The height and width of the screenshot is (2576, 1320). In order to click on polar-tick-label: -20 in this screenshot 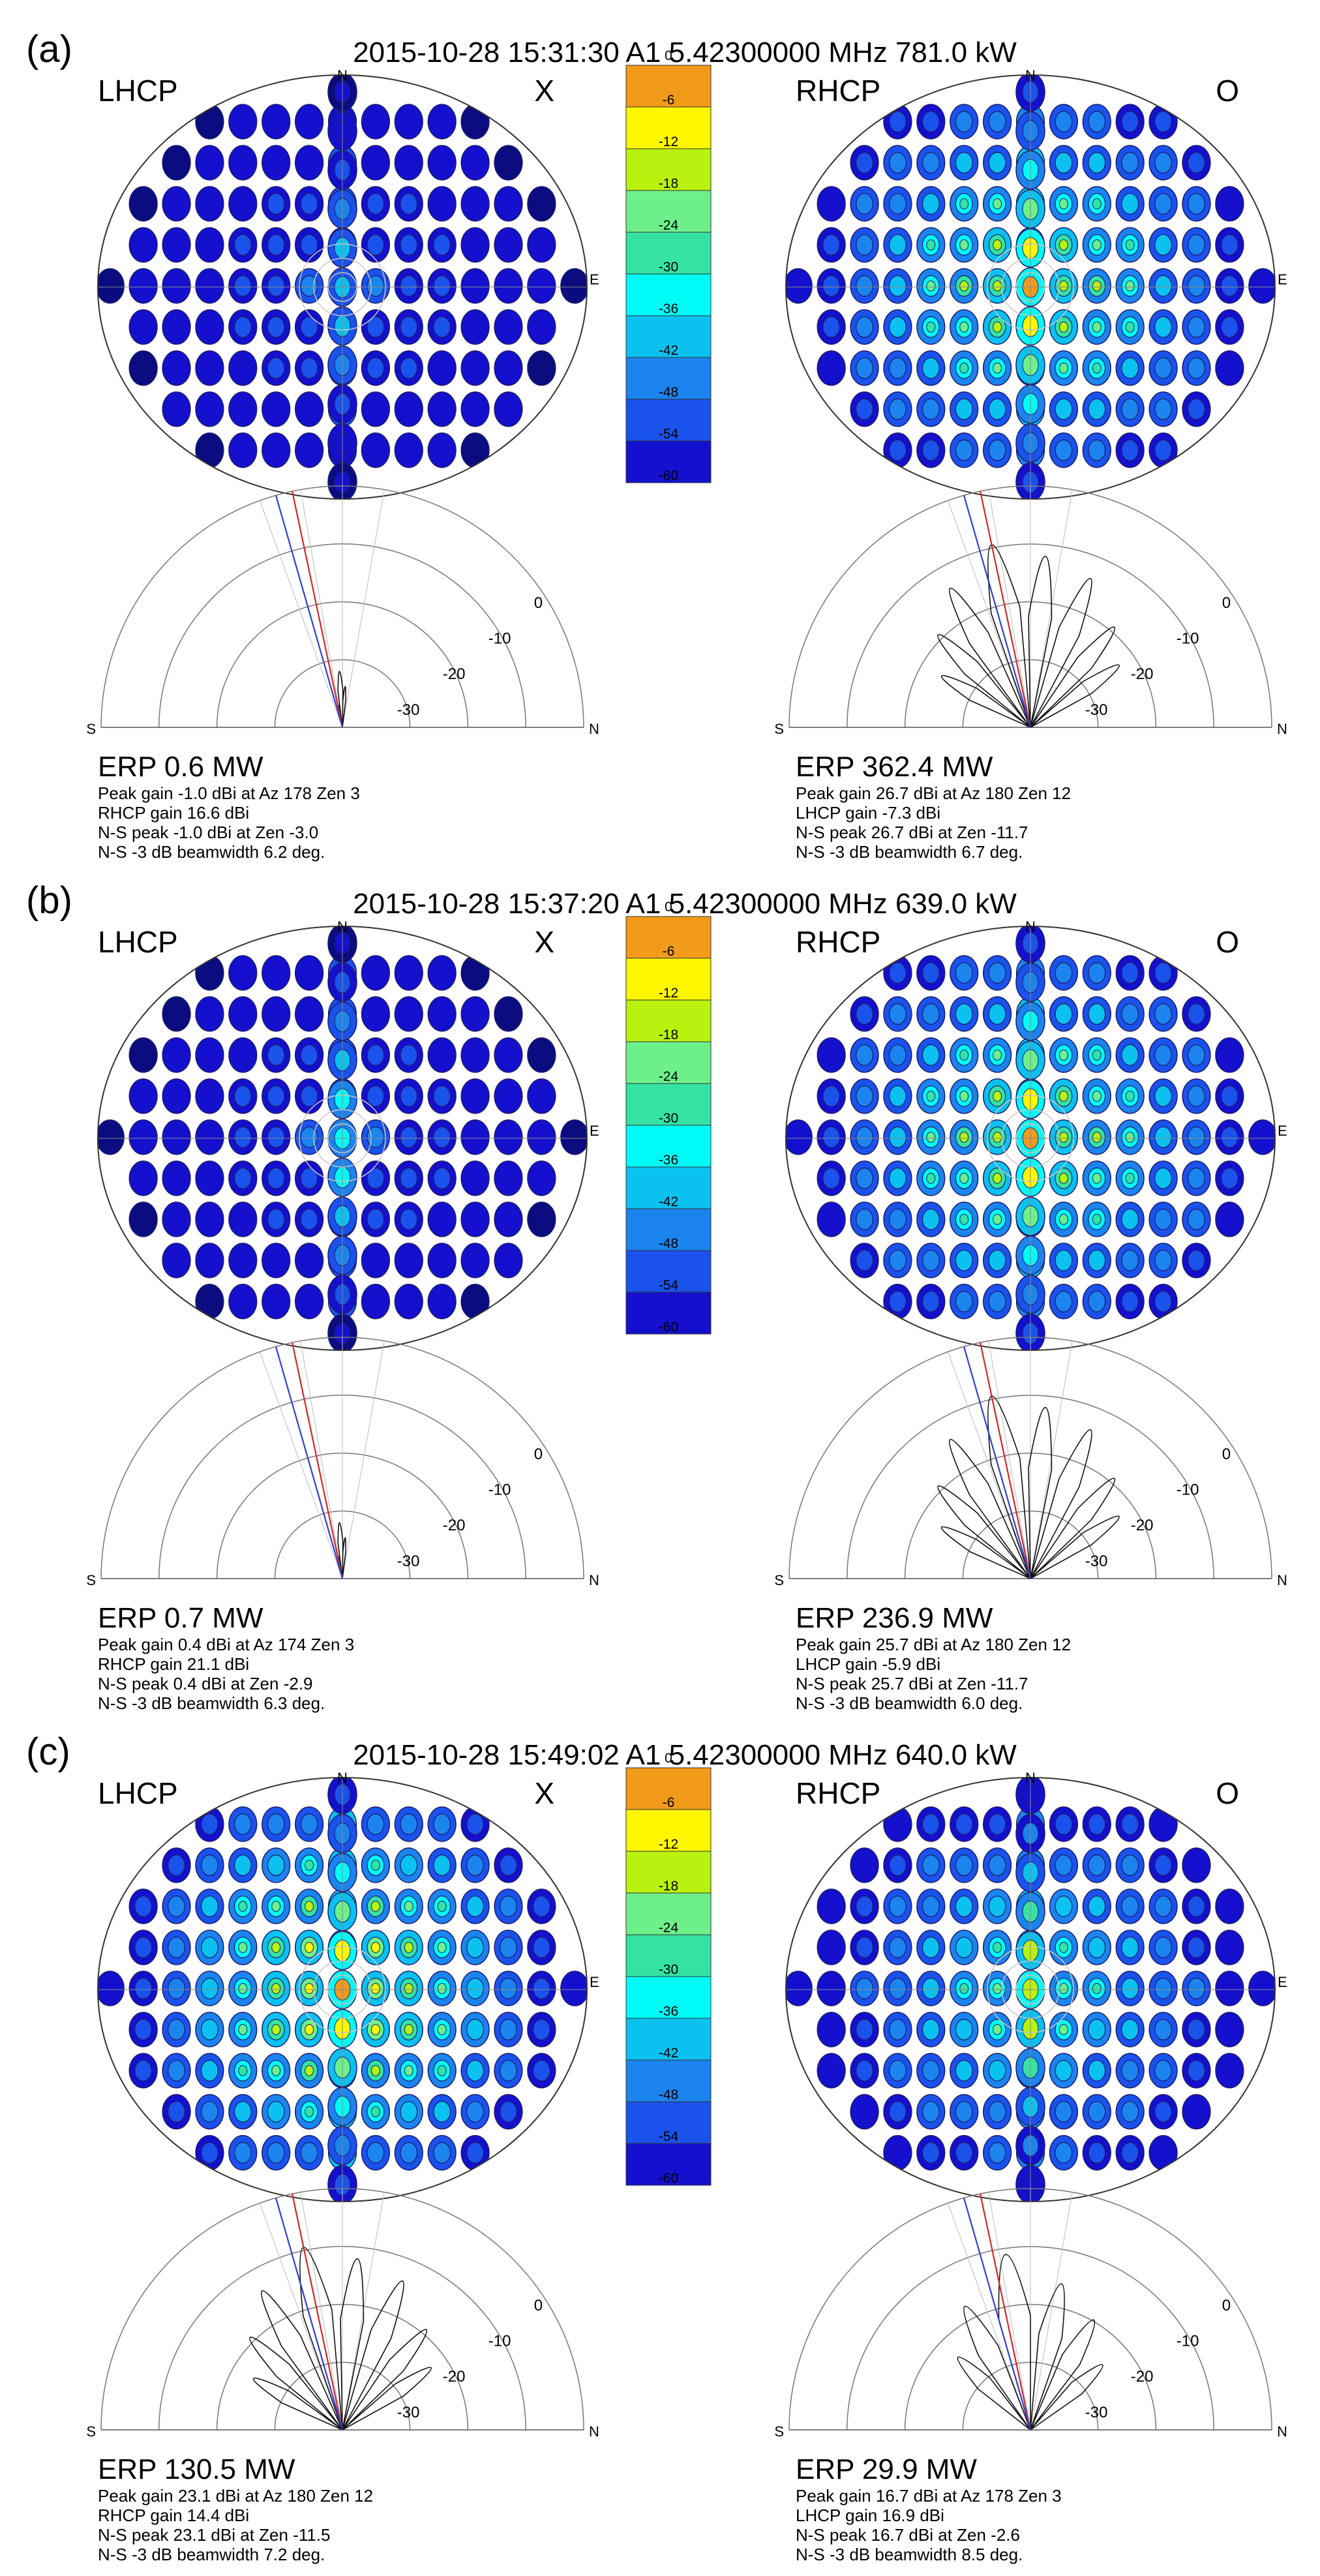, I will do `click(455, 2377)`.